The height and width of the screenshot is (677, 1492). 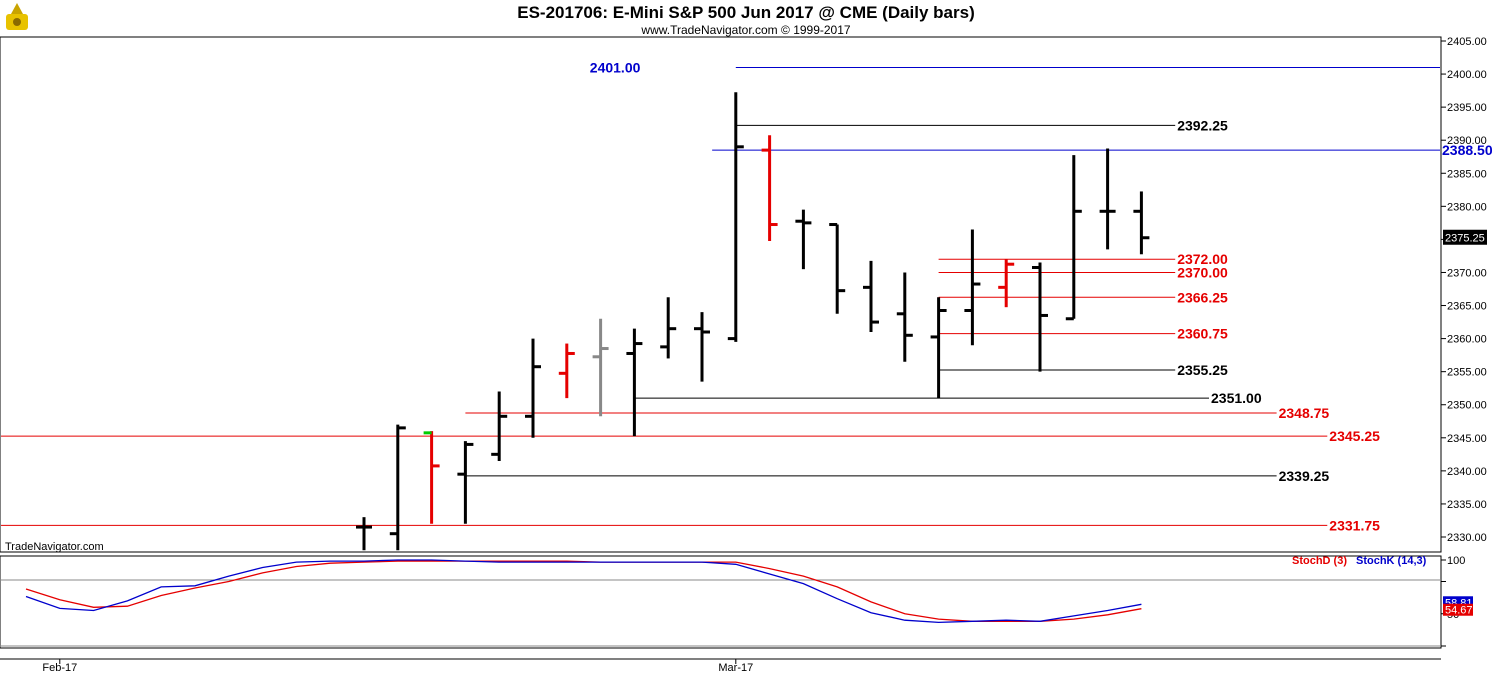 What do you see at coordinates (1467, 174) in the screenshot?
I see `price-tick-label: 2385.00` at bounding box center [1467, 174].